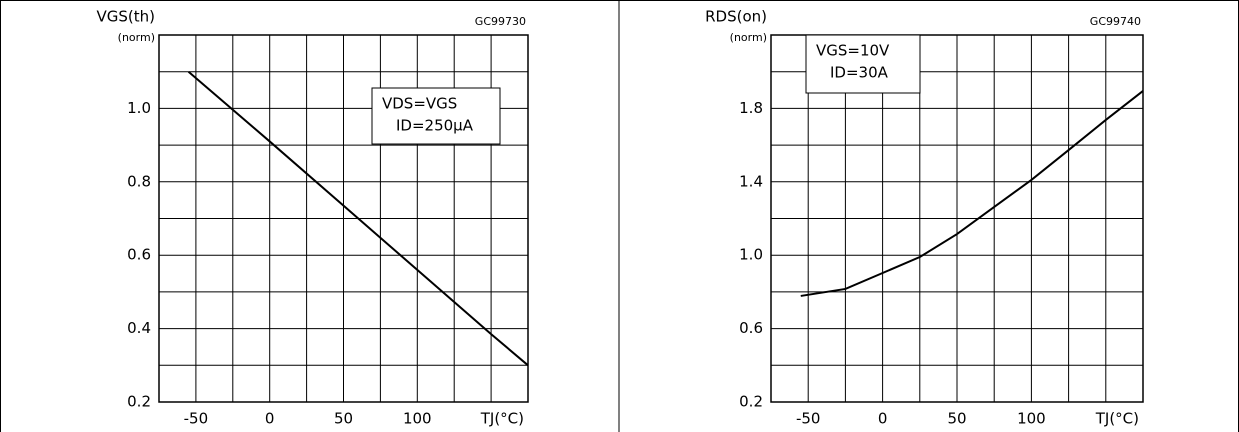 The image size is (1239, 432). What do you see at coordinates (859, 73) in the screenshot?
I see `annotation: ID=30A` at bounding box center [859, 73].